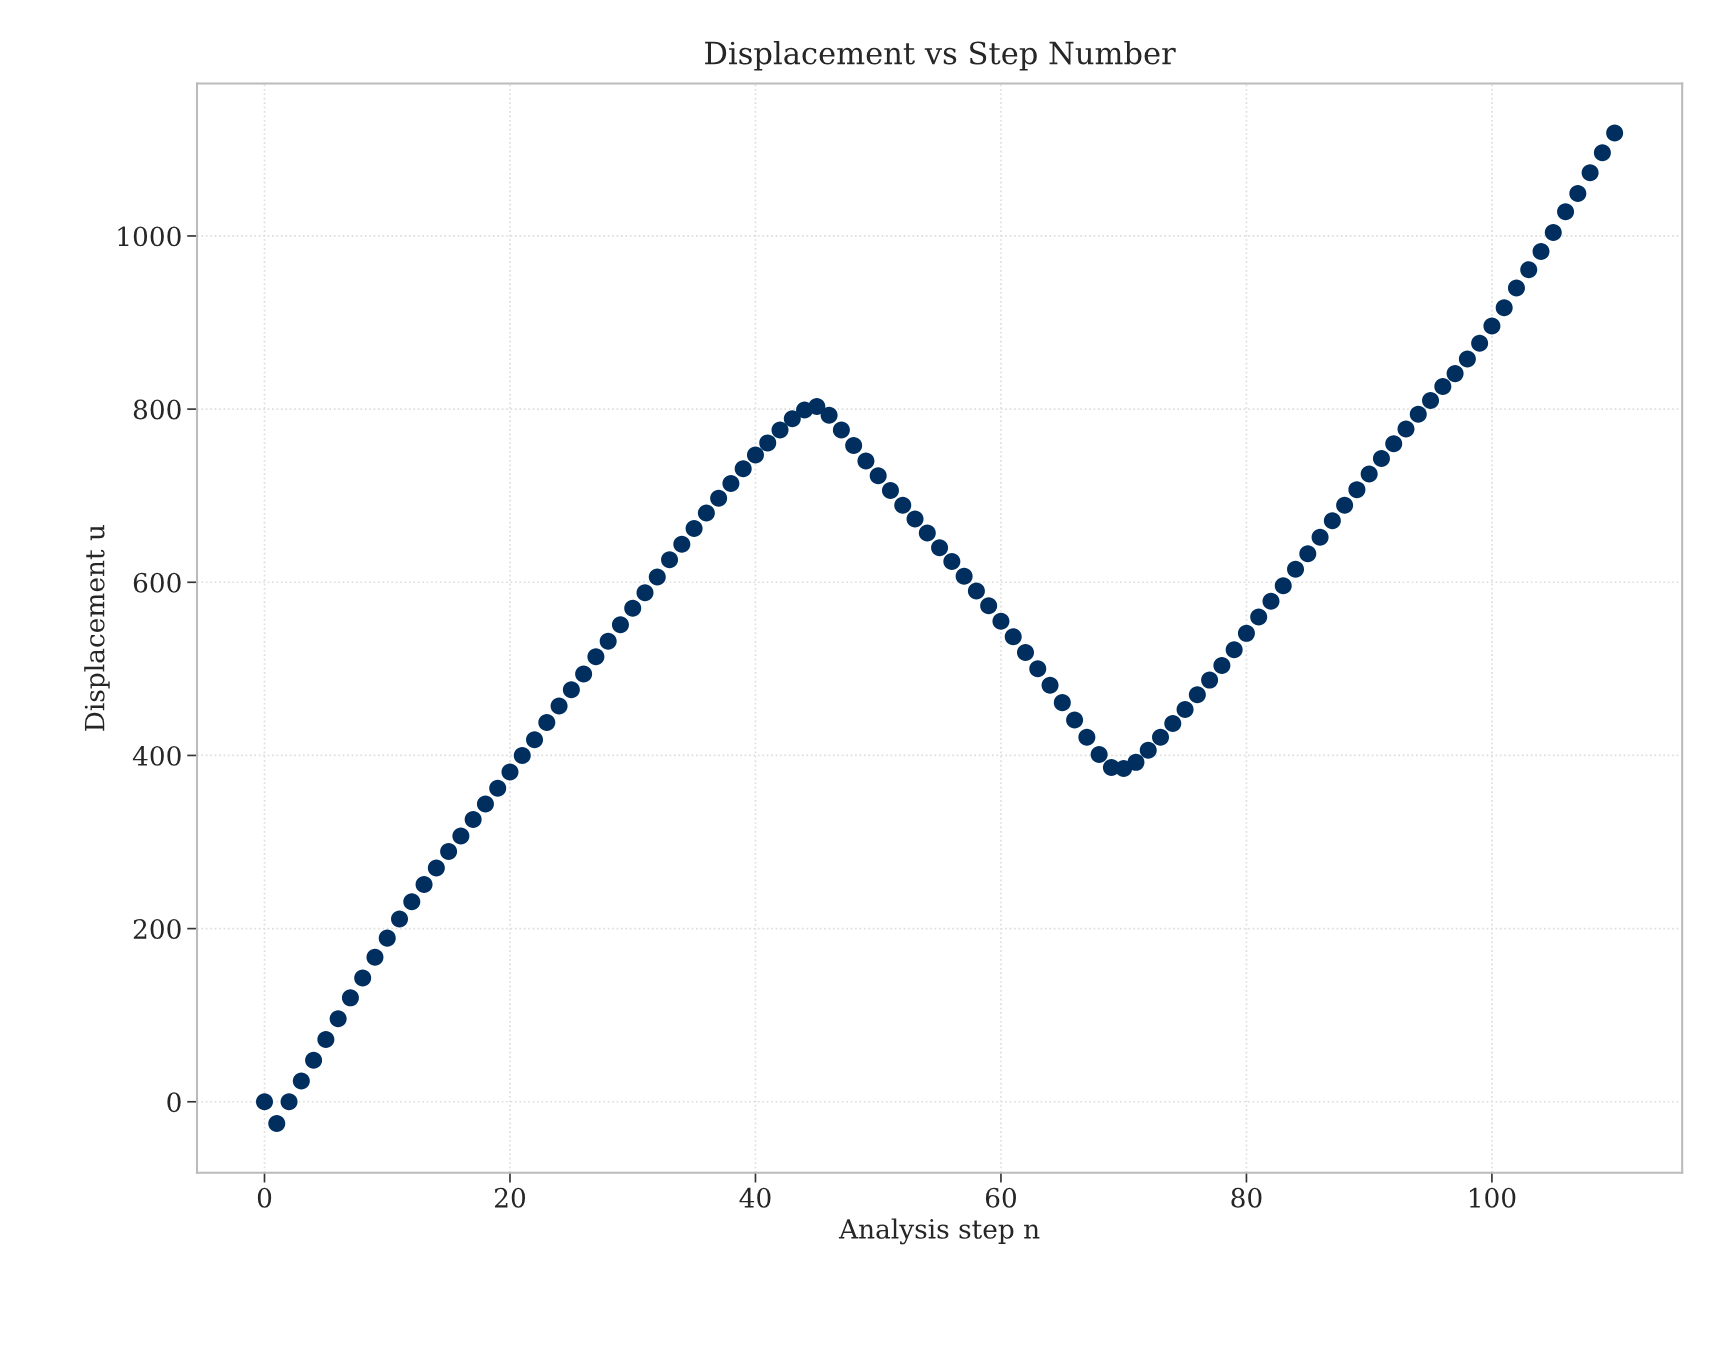  Describe the element at coordinates (157, 409) in the screenshot. I see `y-tick-label: 800` at that location.